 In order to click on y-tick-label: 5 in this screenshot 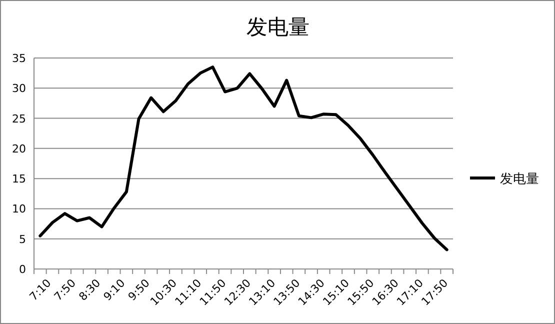, I will do `click(22, 239)`.